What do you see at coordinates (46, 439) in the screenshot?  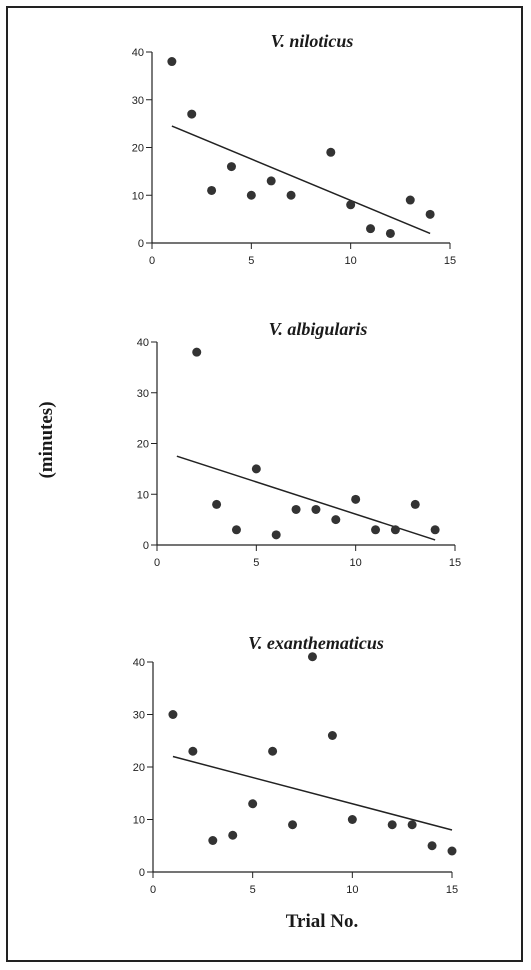 I see `y-axis-label: (minutes)` at bounding box center [46, 439].